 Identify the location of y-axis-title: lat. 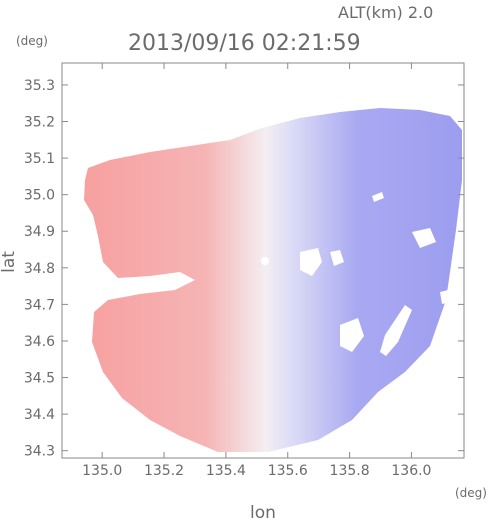
(9, 262).